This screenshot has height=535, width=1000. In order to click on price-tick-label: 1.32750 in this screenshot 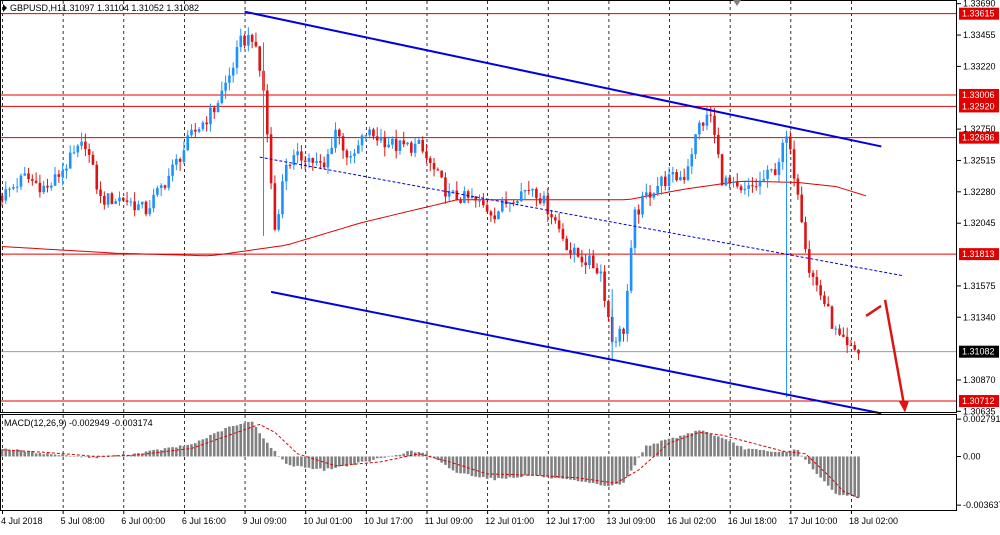, I will do `click(979, 129)`.